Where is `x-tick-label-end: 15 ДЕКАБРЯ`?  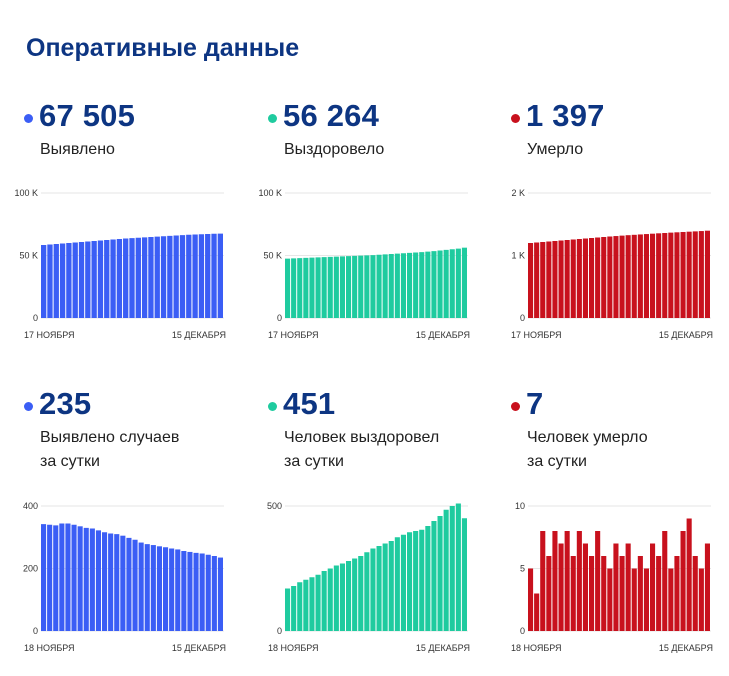
x-tick-label-end: 15 ДЕКАБРЯ is located at coordinates (443, 648).